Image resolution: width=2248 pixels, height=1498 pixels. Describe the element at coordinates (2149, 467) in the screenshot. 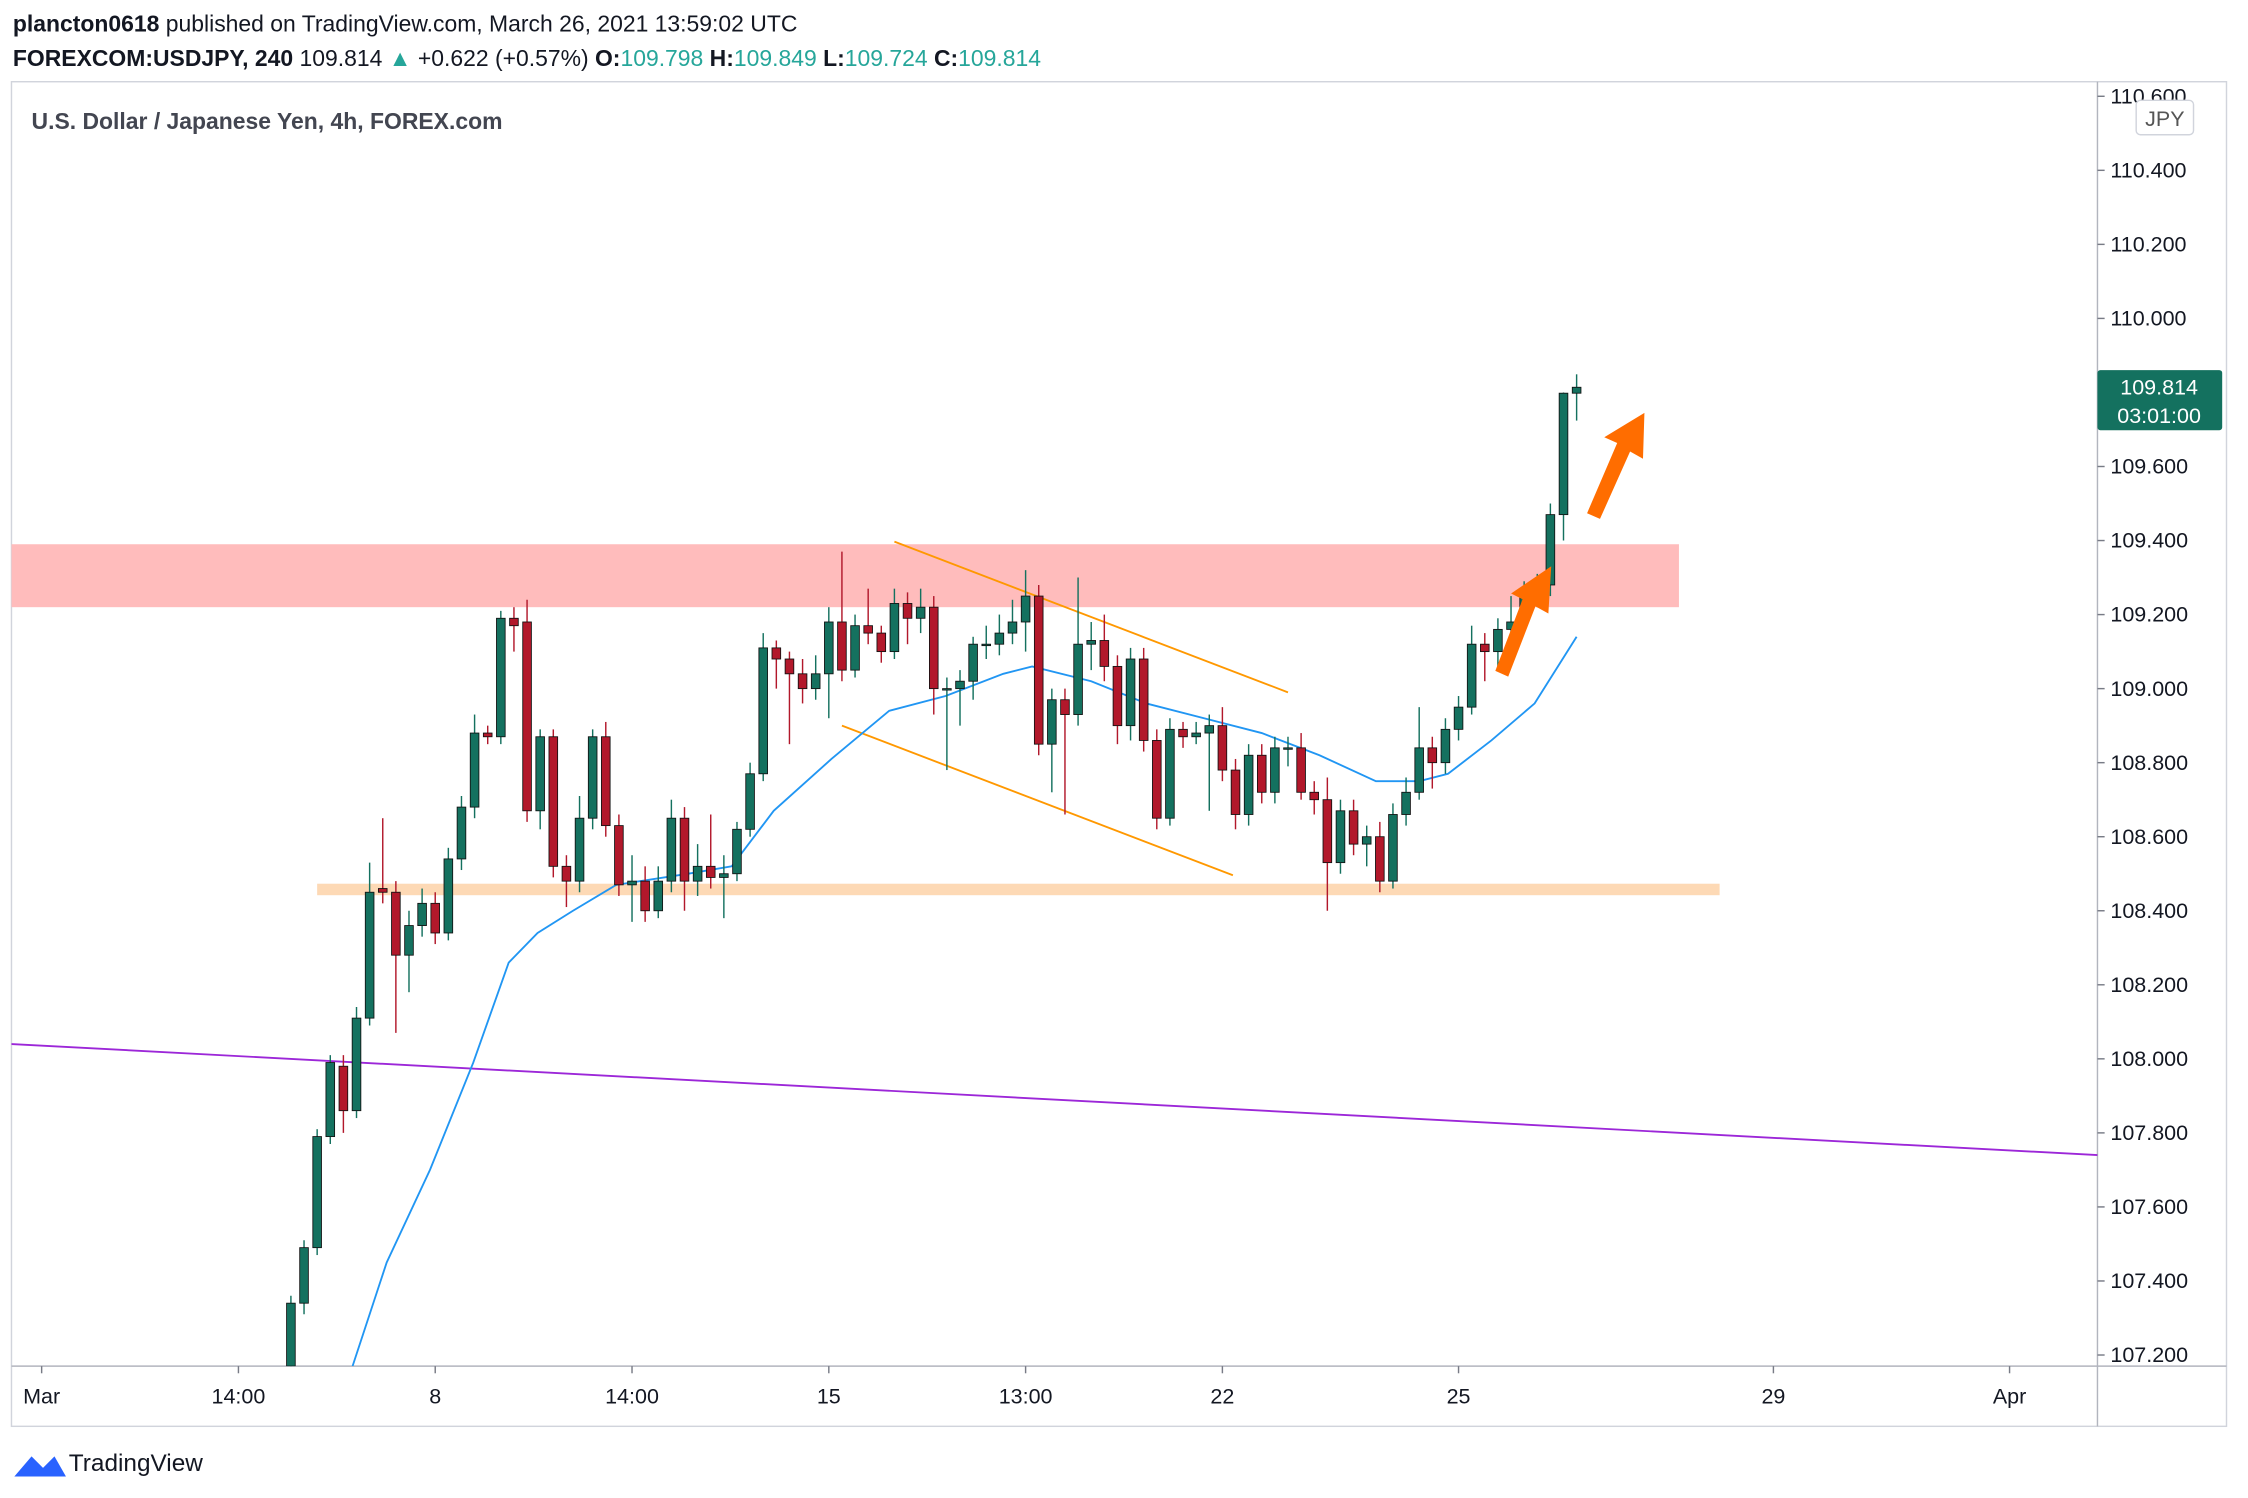

I see `y-tick-label: 109.600` at that location.